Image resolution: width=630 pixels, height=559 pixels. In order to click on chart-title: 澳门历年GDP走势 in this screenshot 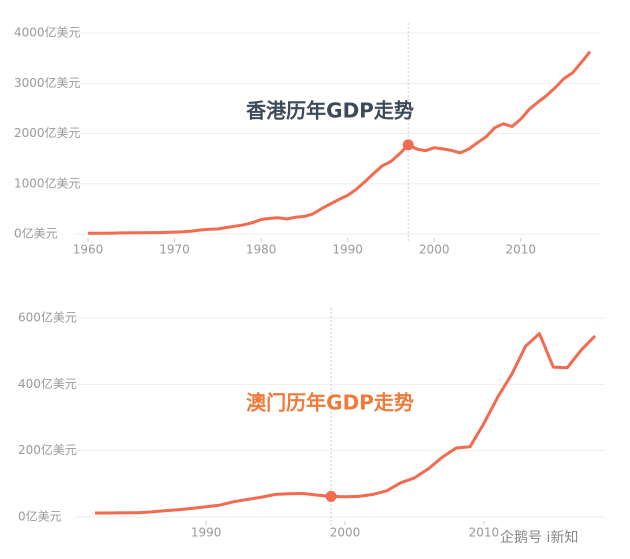, I will do `click(330, 403)`.